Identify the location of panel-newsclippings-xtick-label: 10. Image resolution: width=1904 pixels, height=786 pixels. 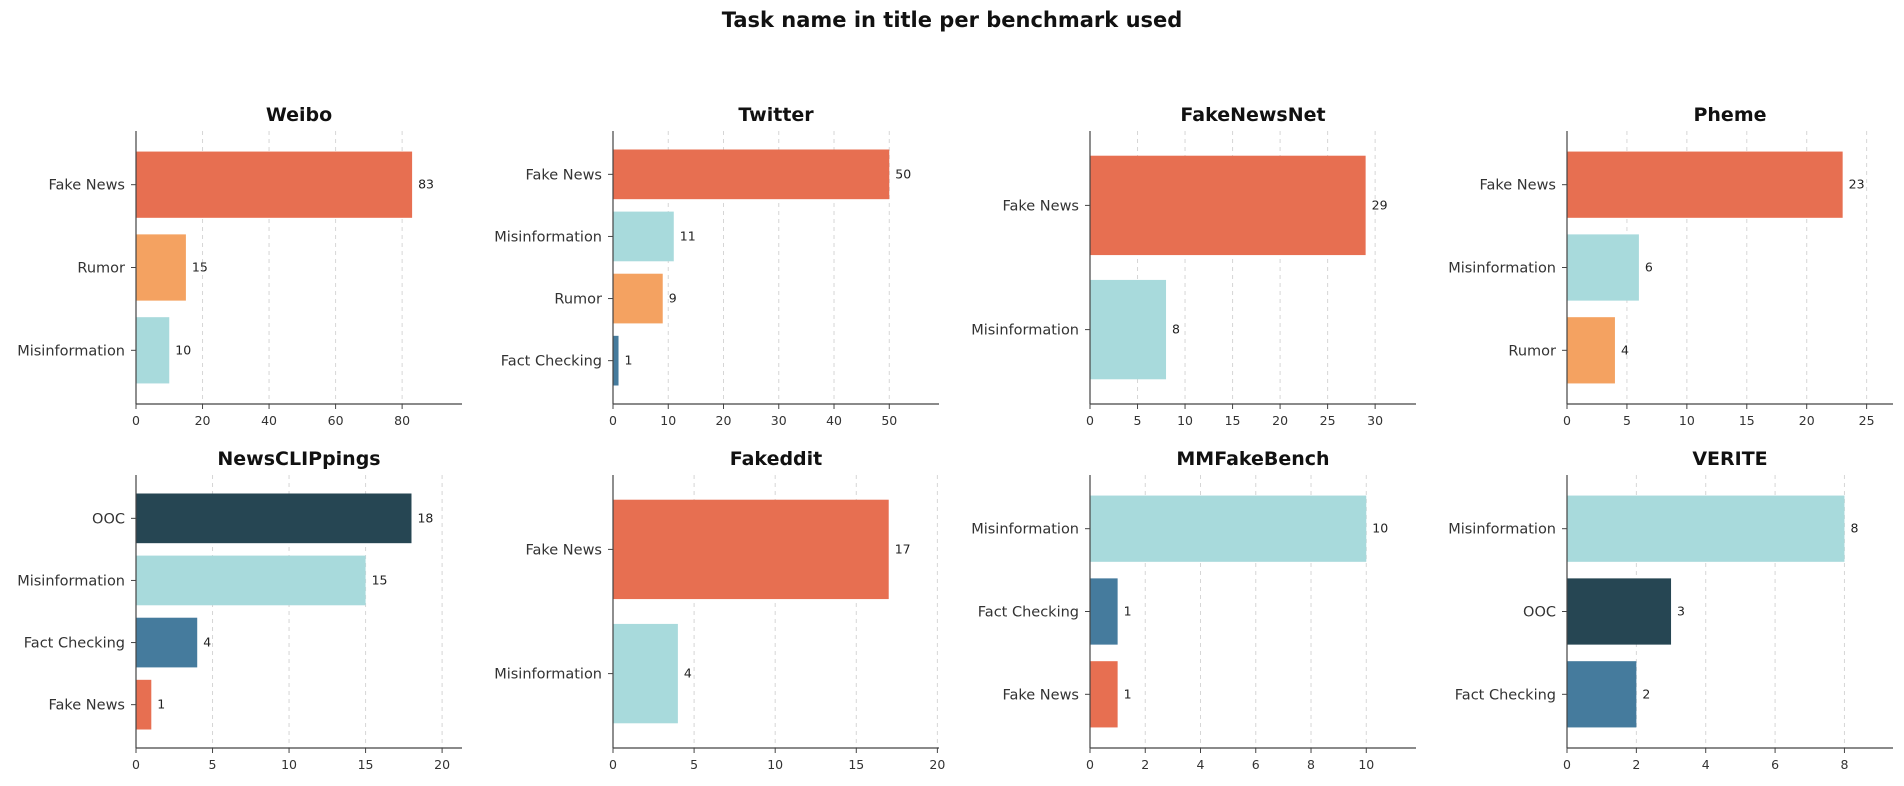
(289, 764).